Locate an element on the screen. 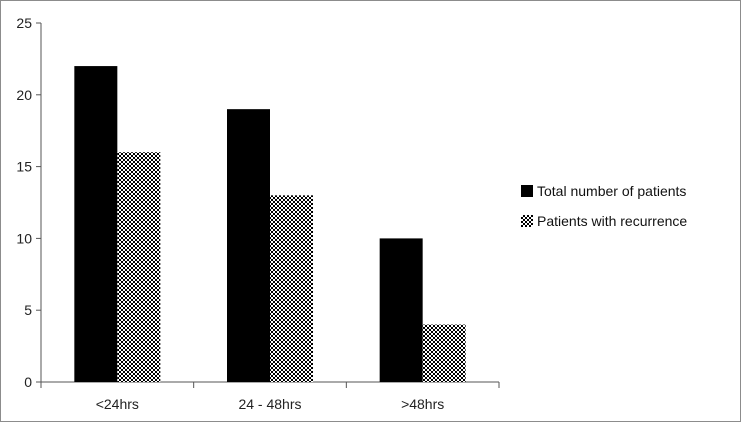  y-tick-label: 0 is located at coordinates (28, 382).